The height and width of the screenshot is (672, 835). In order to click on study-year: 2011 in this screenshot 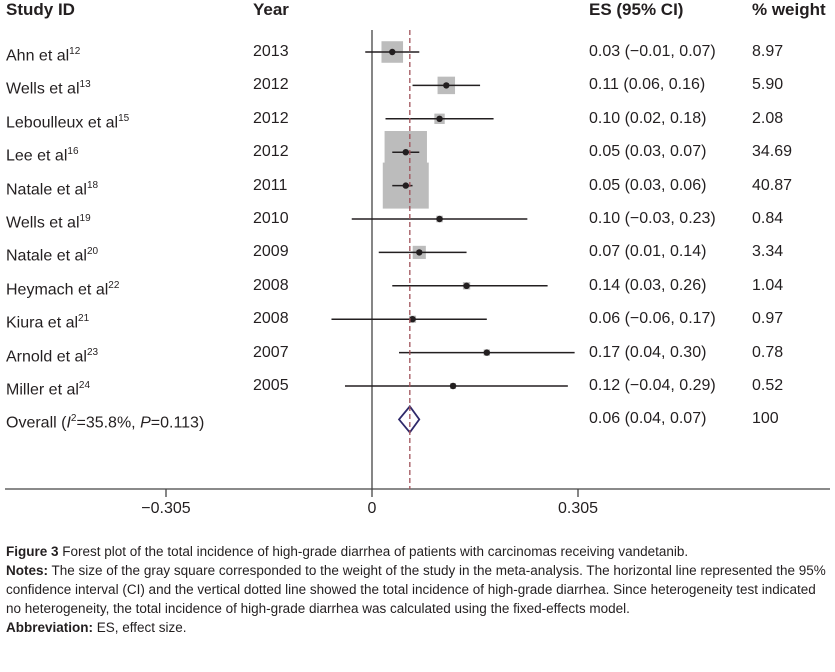, I will do `click(270, 186)`.